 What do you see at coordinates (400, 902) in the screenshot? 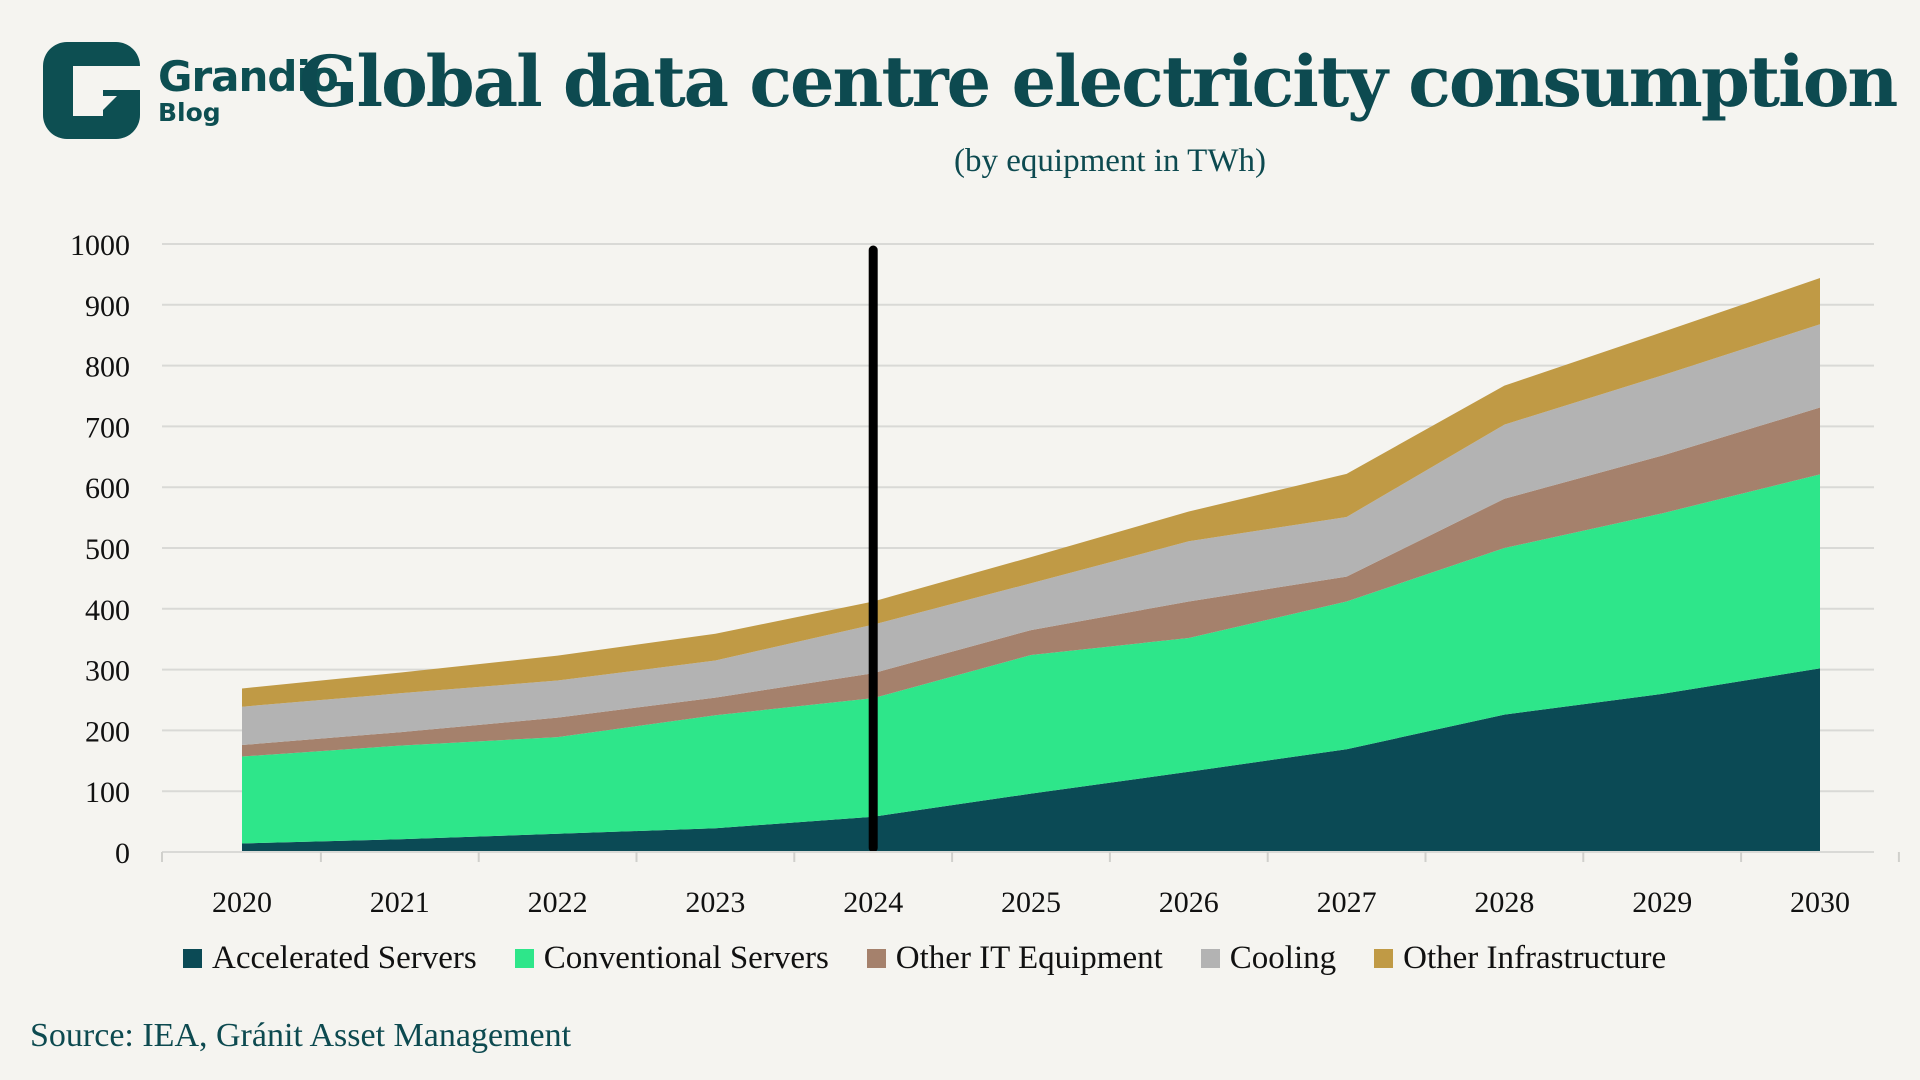
I see `x-tick-label: 2021` at bounding box center [400, 902].